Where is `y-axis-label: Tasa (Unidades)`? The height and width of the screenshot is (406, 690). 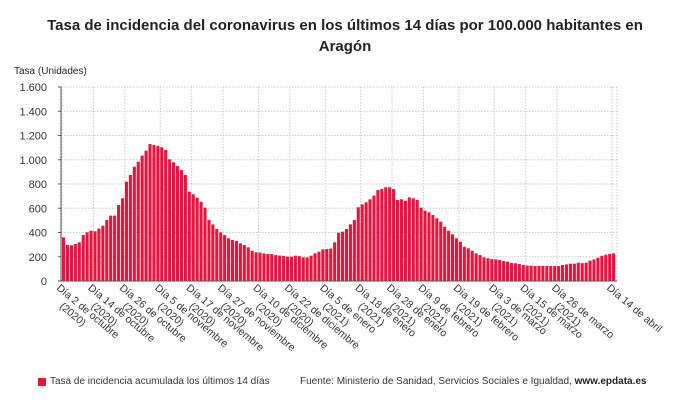
y-axis-label: Tasa (Unidades) is located at coordinates (50, 71).